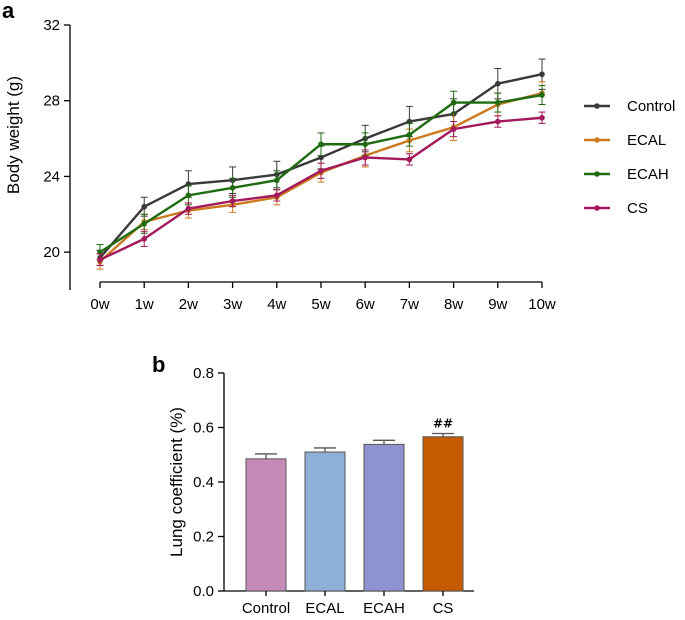  Describe the element at coordinates (158, 364) in the screenshot. I see `panel-label-b: b` at that location.